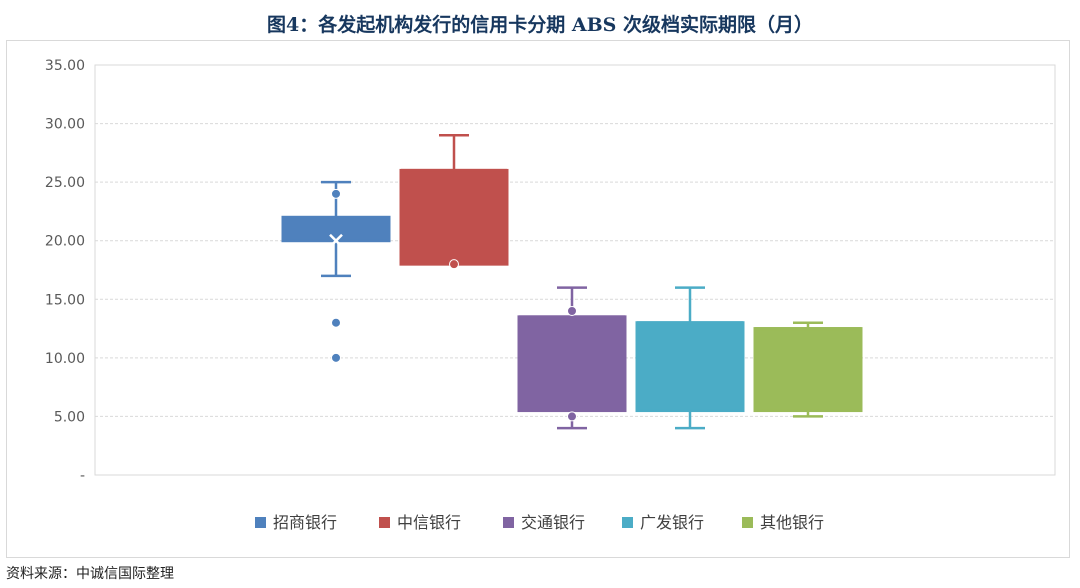 The height and width of the screenshot is (588, 1080). I want to click on y-tick-label: 20.00, so click(65, 242).